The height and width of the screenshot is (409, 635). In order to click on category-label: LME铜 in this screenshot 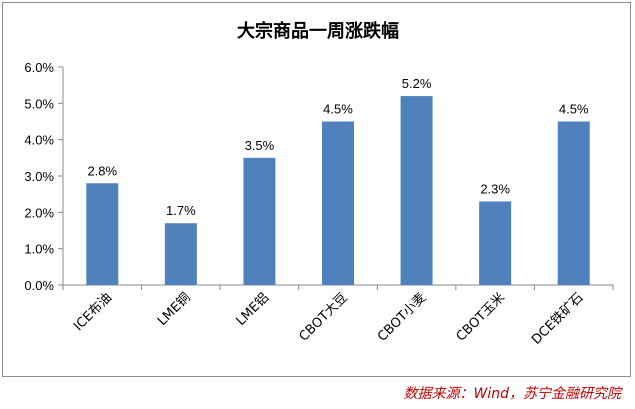, I will do `click(174, 309)`.